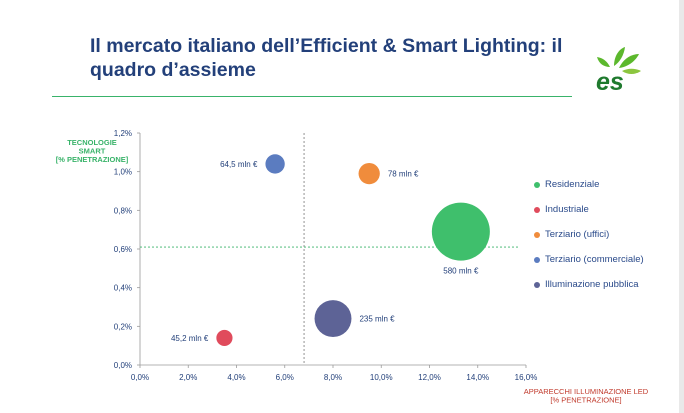  I want to click on x-tick-label: 6,0%, so click(285, 377).